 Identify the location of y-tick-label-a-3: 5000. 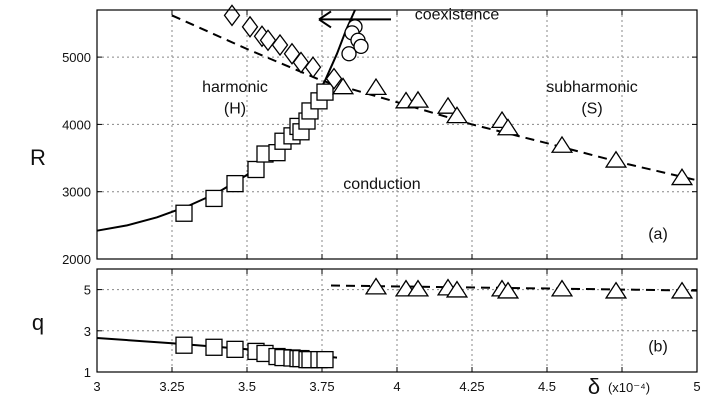
(76, 57).